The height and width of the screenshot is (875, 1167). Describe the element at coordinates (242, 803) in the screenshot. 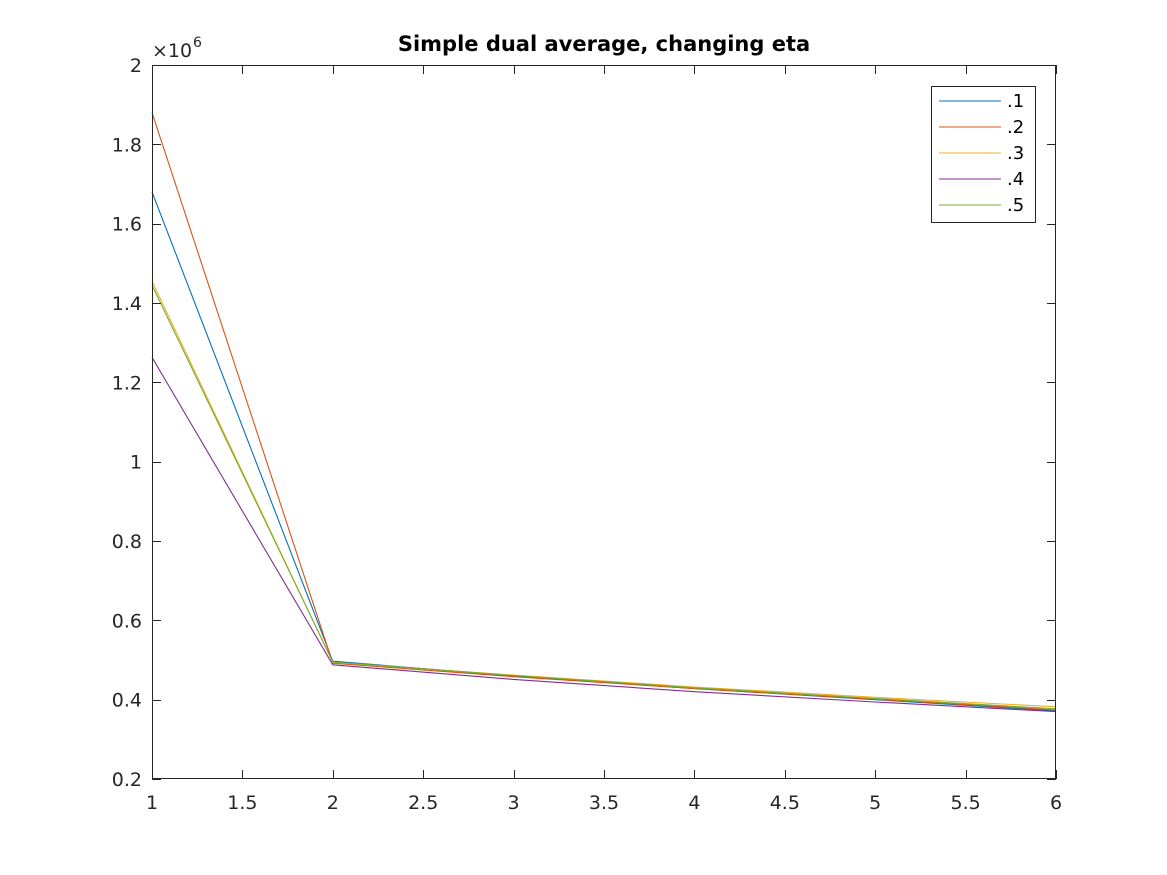

I see `x-tick-label: 1.5` at that location.